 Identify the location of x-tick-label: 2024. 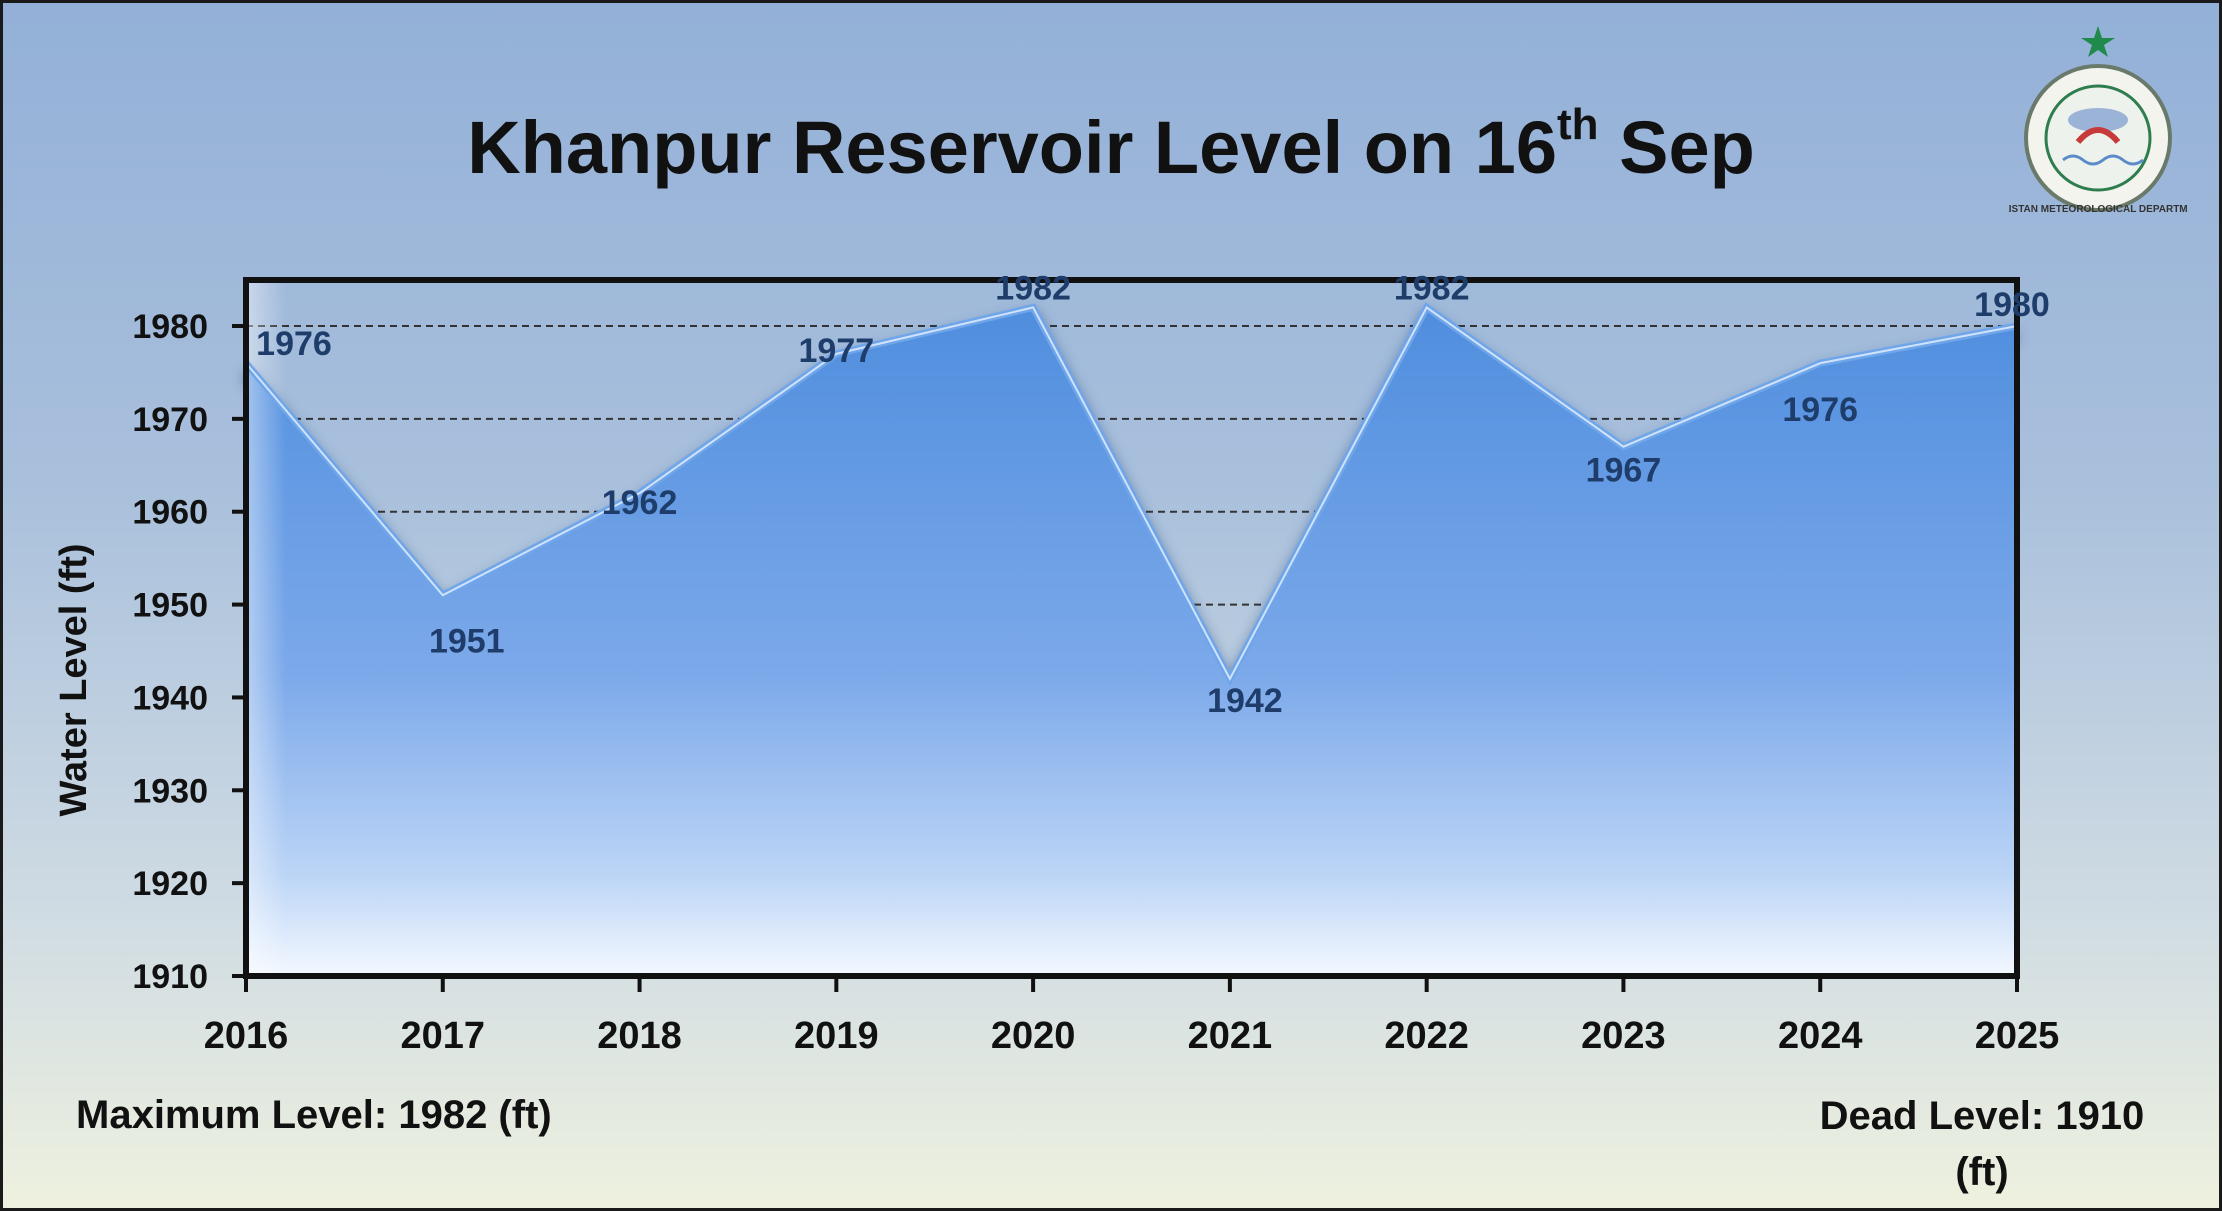
(1820, 1036).